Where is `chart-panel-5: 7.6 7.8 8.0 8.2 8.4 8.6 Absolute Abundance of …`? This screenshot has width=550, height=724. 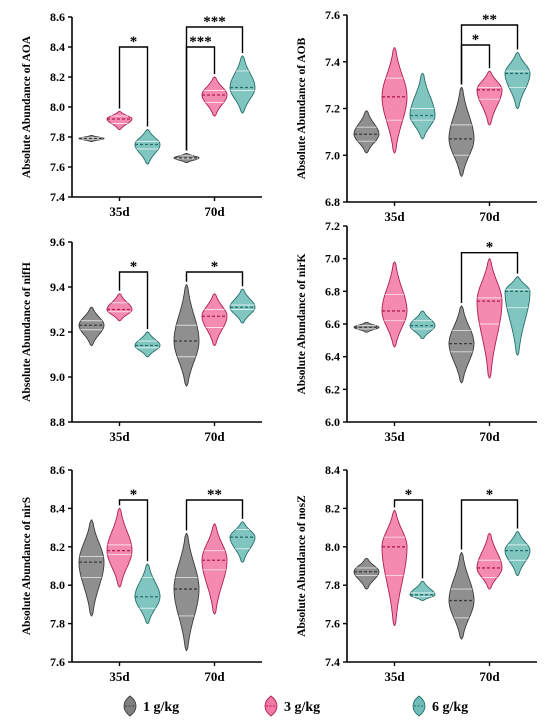 chart-panel-5: 7.6 7.8 8.0 8.2 8.4 8.6 Absolute Abundance of … is located at coordinates (141, 573).